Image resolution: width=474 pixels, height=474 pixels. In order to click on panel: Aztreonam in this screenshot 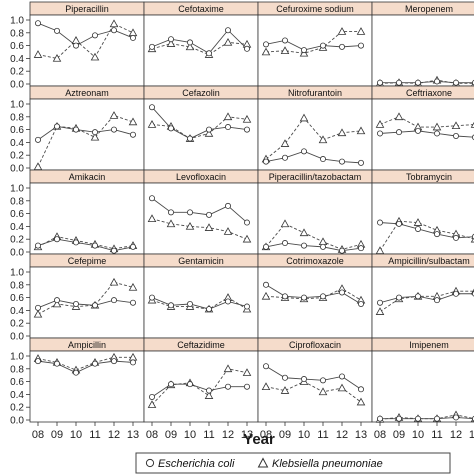, I will do `click(87, 128)`.